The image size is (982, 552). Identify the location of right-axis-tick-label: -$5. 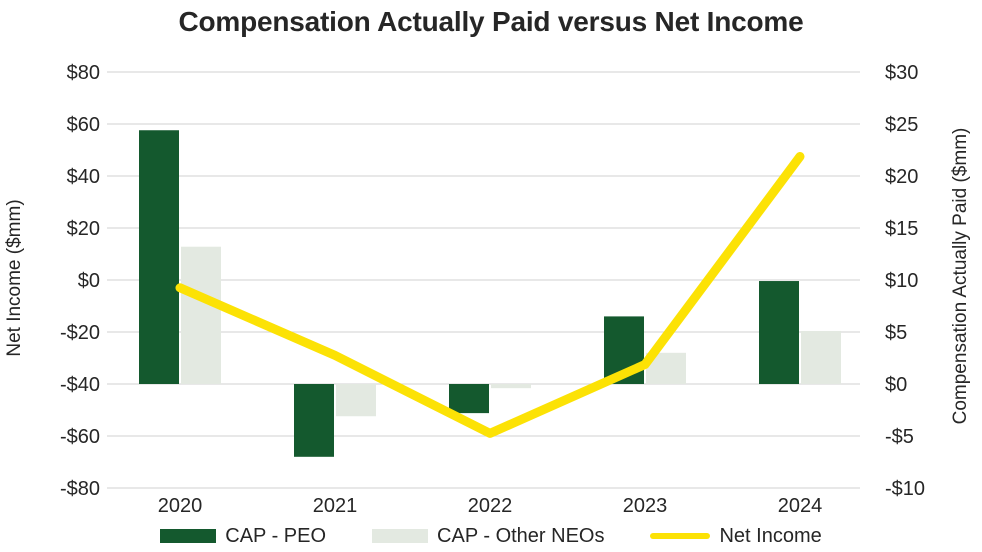
(899, 437).